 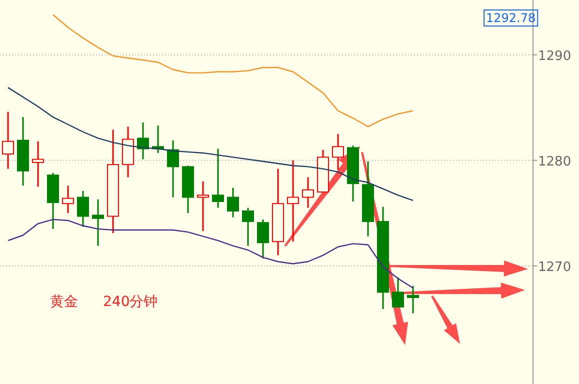 What do you see at coordinates (130, 302) in the screenshot?
I see `annotation: 240分钟` at bounding box center [130, 302].